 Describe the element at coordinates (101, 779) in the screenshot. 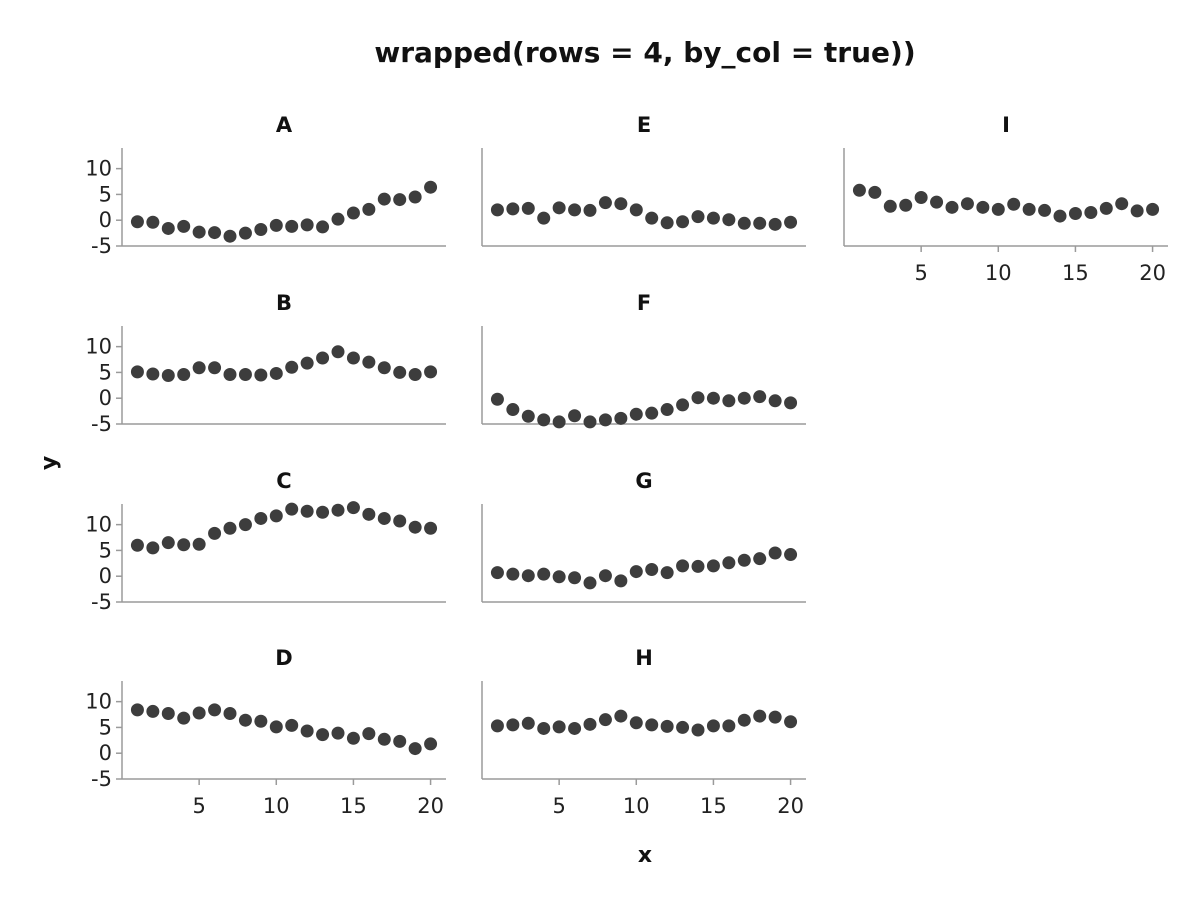

I see `y-tick-label-D--5: -5` at that location.